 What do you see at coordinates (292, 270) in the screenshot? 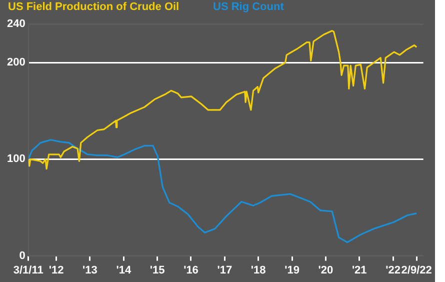
I see `x-tick-label: '19` at bounding box center [292, 270].